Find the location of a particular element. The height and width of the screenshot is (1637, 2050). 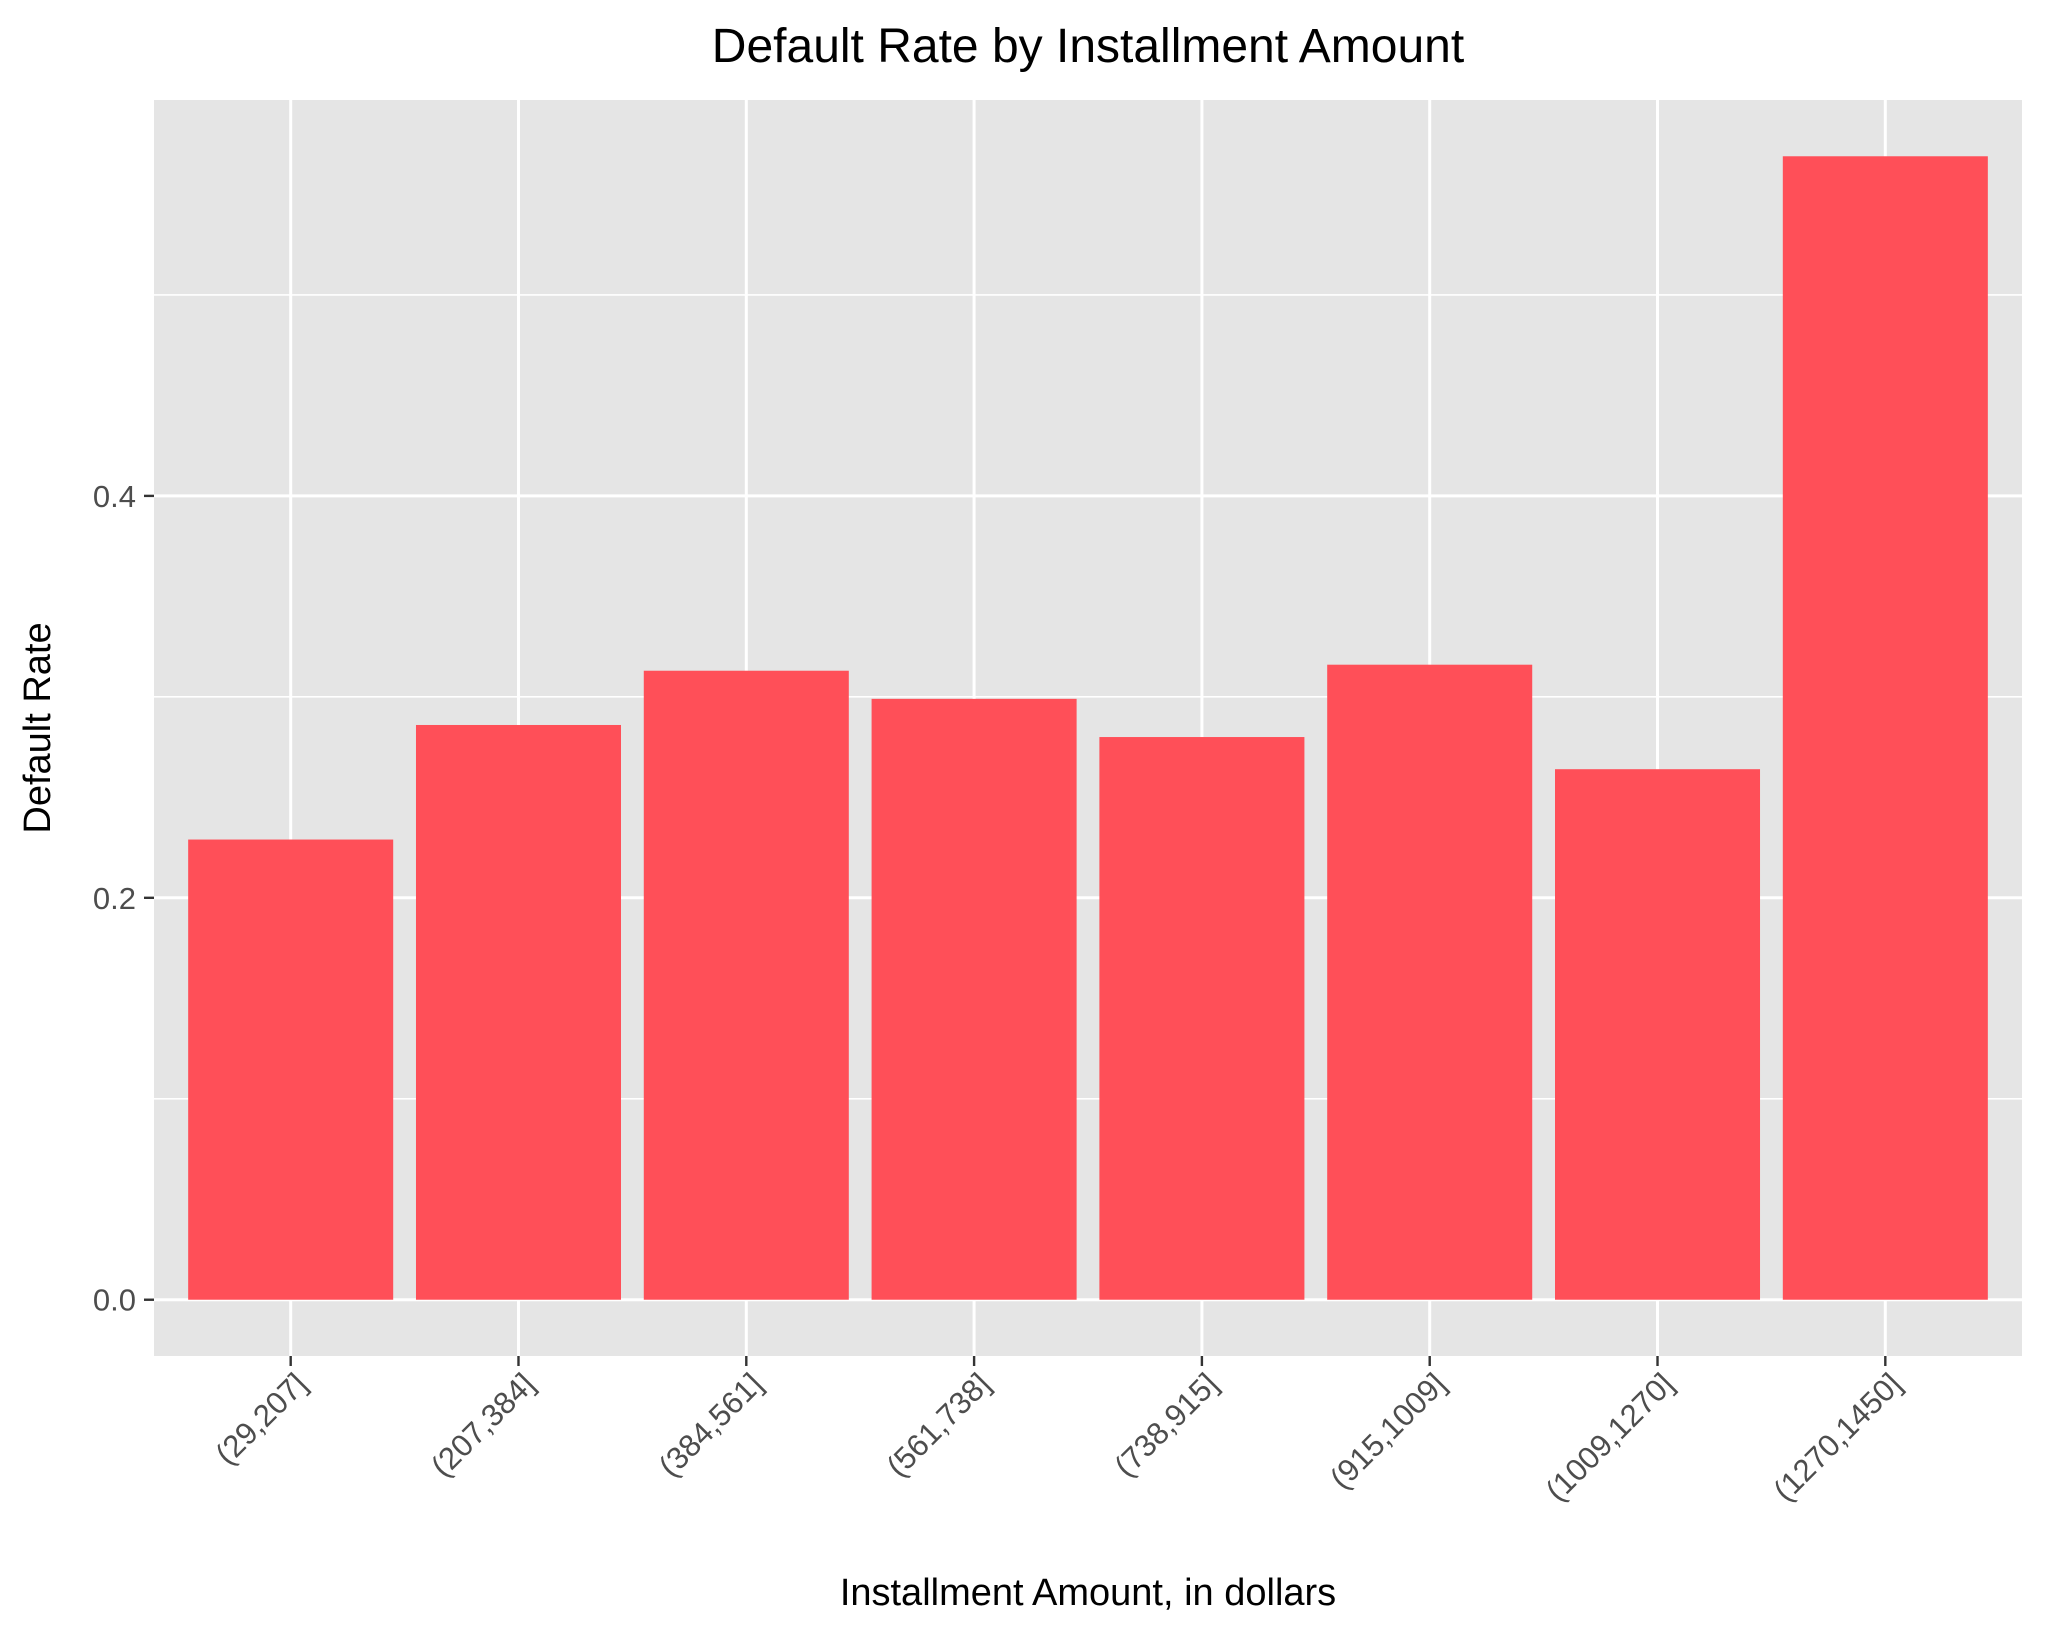

x-tick-label: (29,207] is located at coordinates (260, 1418).